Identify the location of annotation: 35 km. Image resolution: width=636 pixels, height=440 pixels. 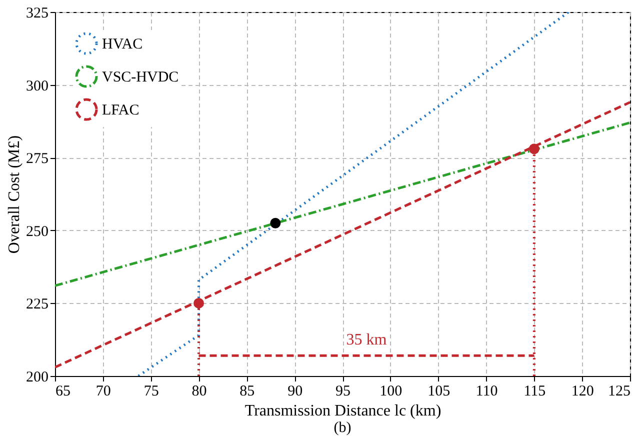
(367, 340).